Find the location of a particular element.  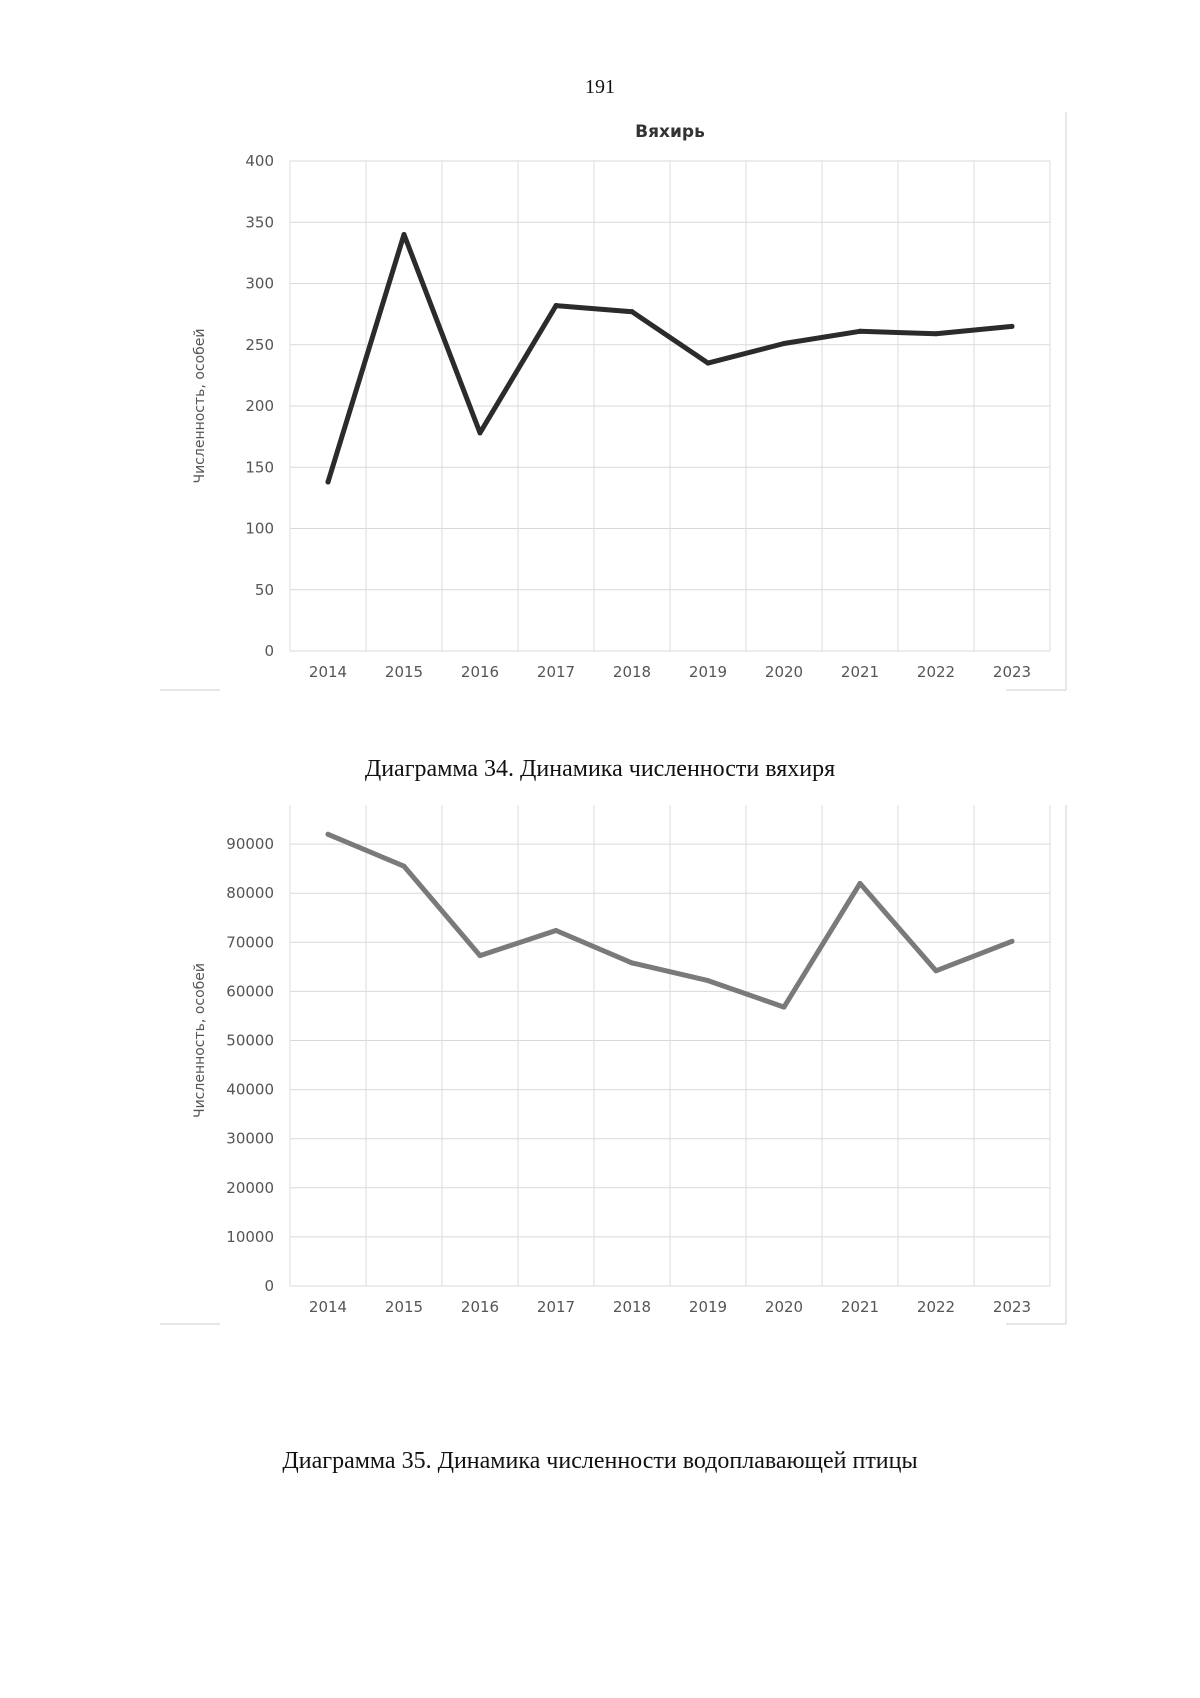

y-tick-label: 400 is located at coordinates (259, 161).